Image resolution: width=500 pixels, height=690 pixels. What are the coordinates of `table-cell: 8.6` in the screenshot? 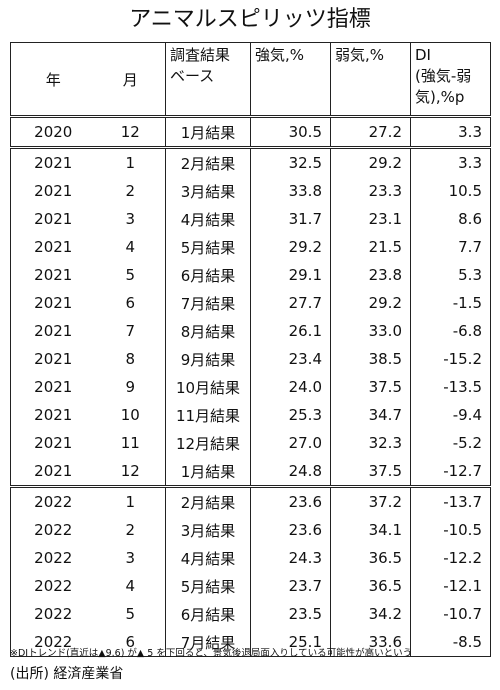 It's located at (450, 219).